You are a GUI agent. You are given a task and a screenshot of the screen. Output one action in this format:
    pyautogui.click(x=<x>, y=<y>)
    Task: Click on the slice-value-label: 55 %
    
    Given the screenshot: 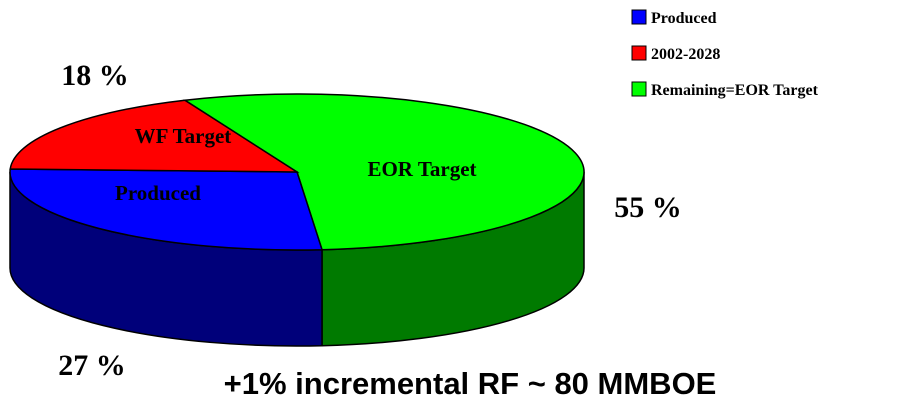 What is the action you would take?
    pyautogui.click(x=648, y=207)
    